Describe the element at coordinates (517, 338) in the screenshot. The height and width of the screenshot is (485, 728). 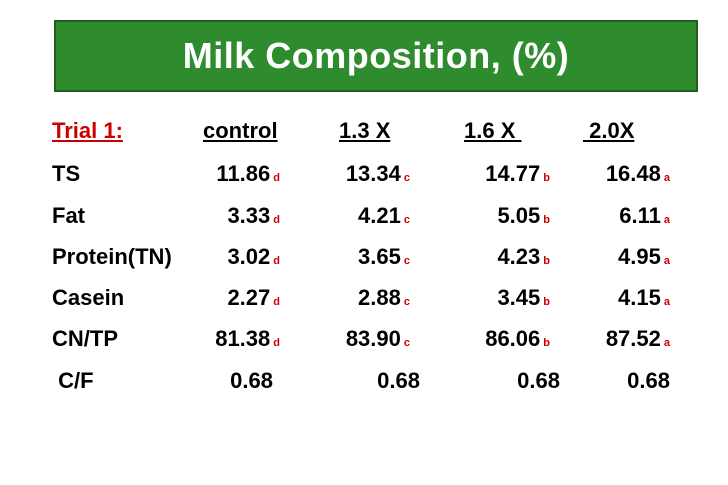
I see `value-cell: 86.06 b` at that location.